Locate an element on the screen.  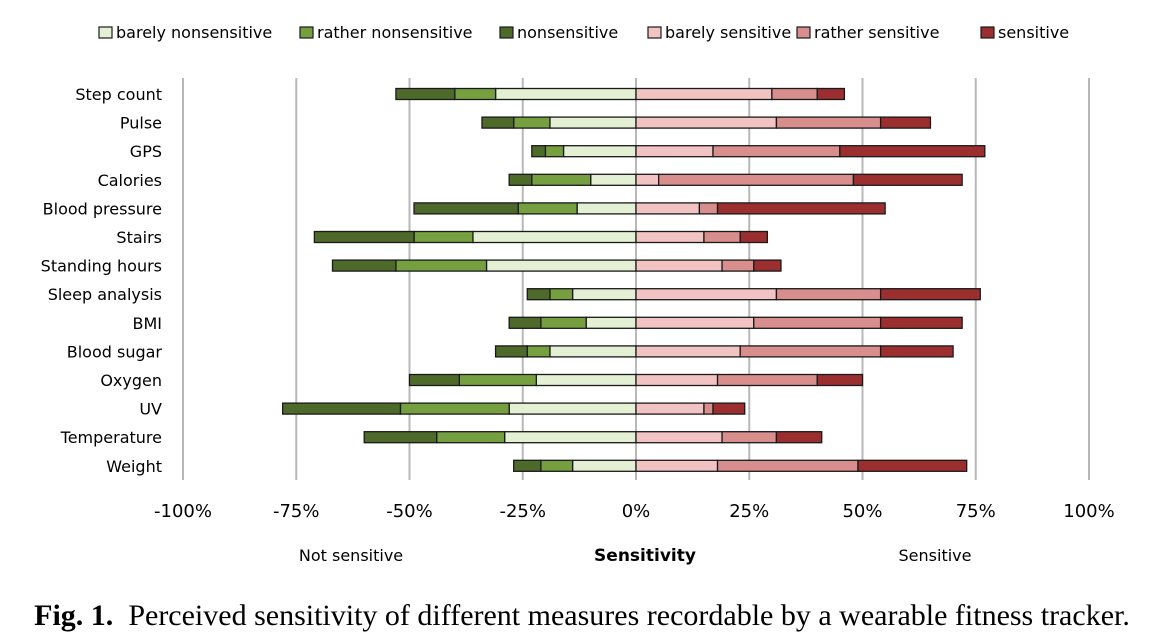
category-label-oxygen: Oxygen is located at coordinates (131, 380).